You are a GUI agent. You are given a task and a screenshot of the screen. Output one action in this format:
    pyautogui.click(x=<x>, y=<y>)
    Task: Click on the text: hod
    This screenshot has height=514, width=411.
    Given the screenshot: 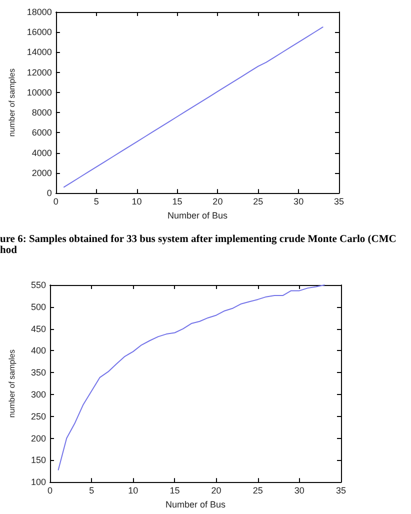 What is the action you would take?
    pyautogui.click(x=8, y=250)
    